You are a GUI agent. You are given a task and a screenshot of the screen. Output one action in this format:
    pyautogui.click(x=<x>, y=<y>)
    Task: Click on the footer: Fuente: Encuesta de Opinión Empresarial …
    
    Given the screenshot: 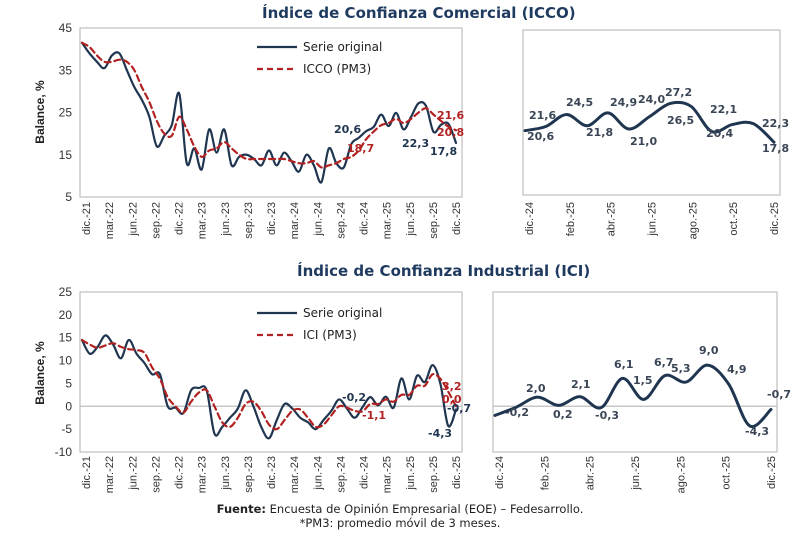 What is the action you would take?
    pyautogui.click(x=400, y=516)
    